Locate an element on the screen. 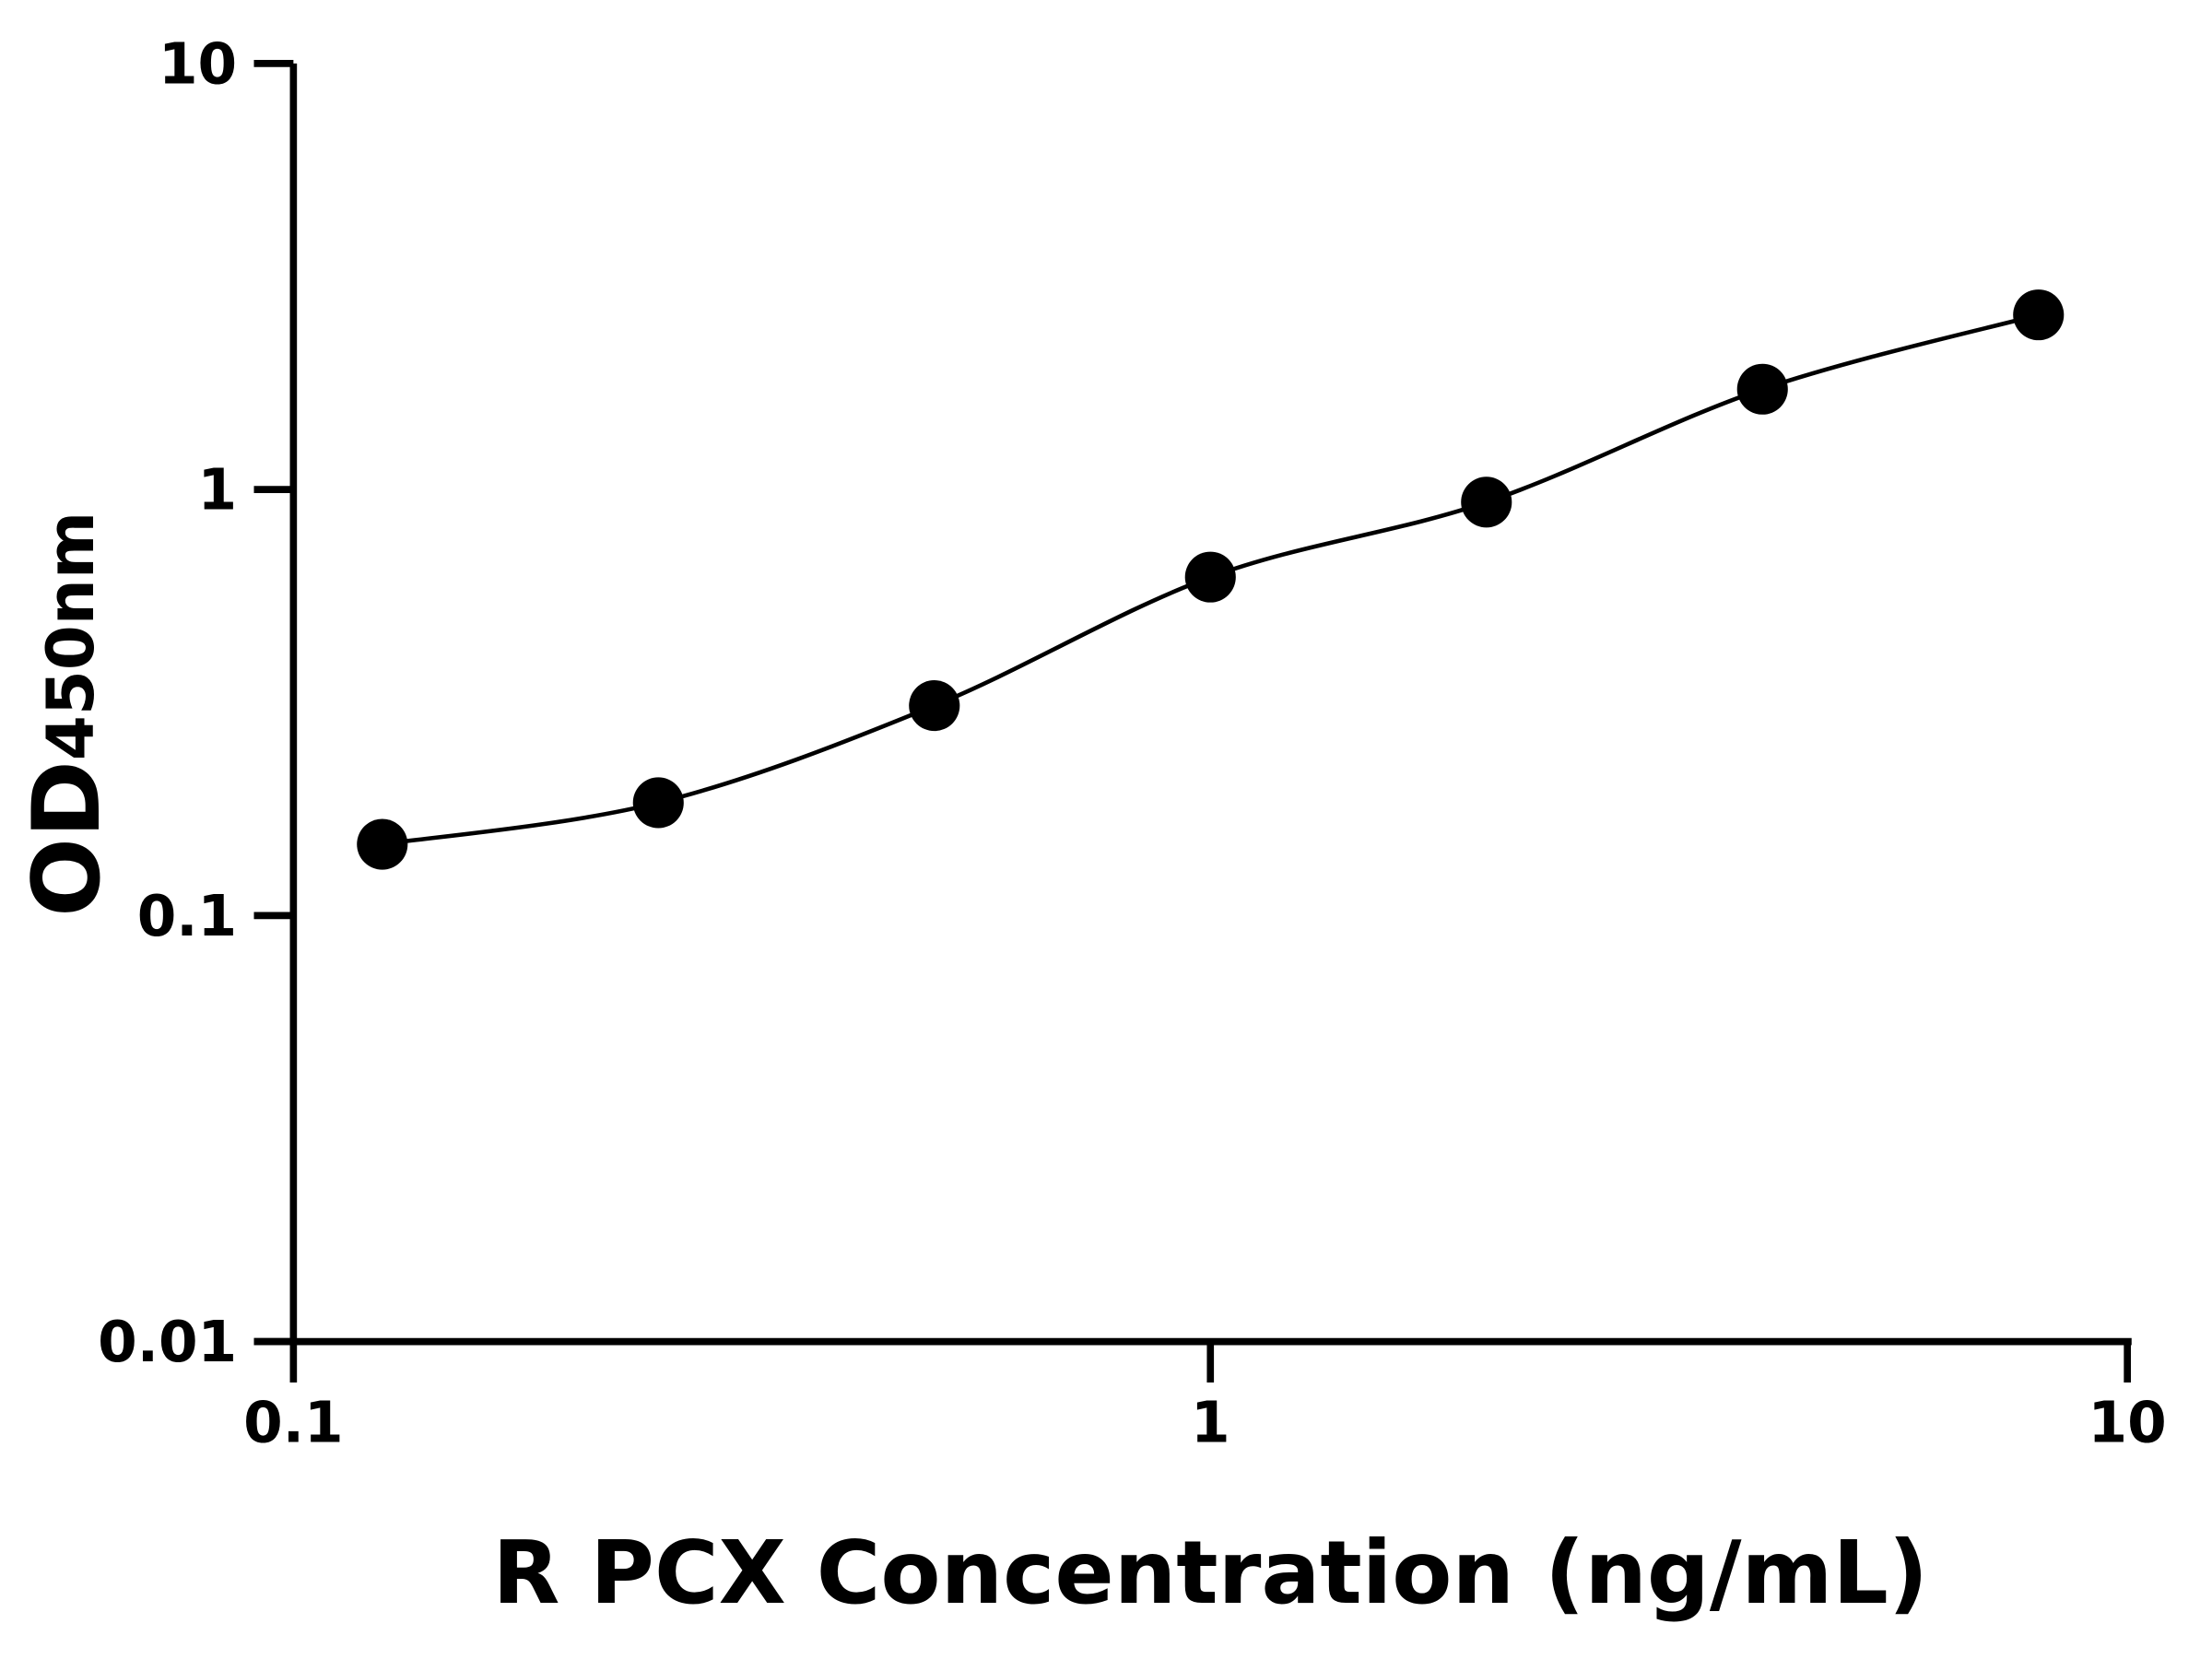 This screenshot has height=1659, width=2212. y-tick-label: 0.1 is located at coordinates (187, 916).